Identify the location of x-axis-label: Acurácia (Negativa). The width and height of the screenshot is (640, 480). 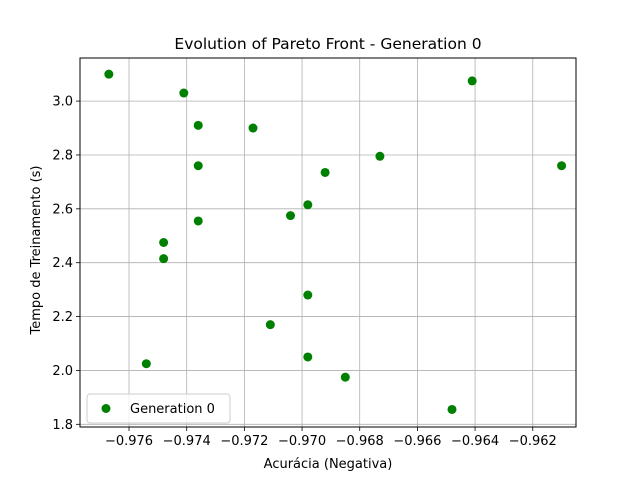
(328, 464).